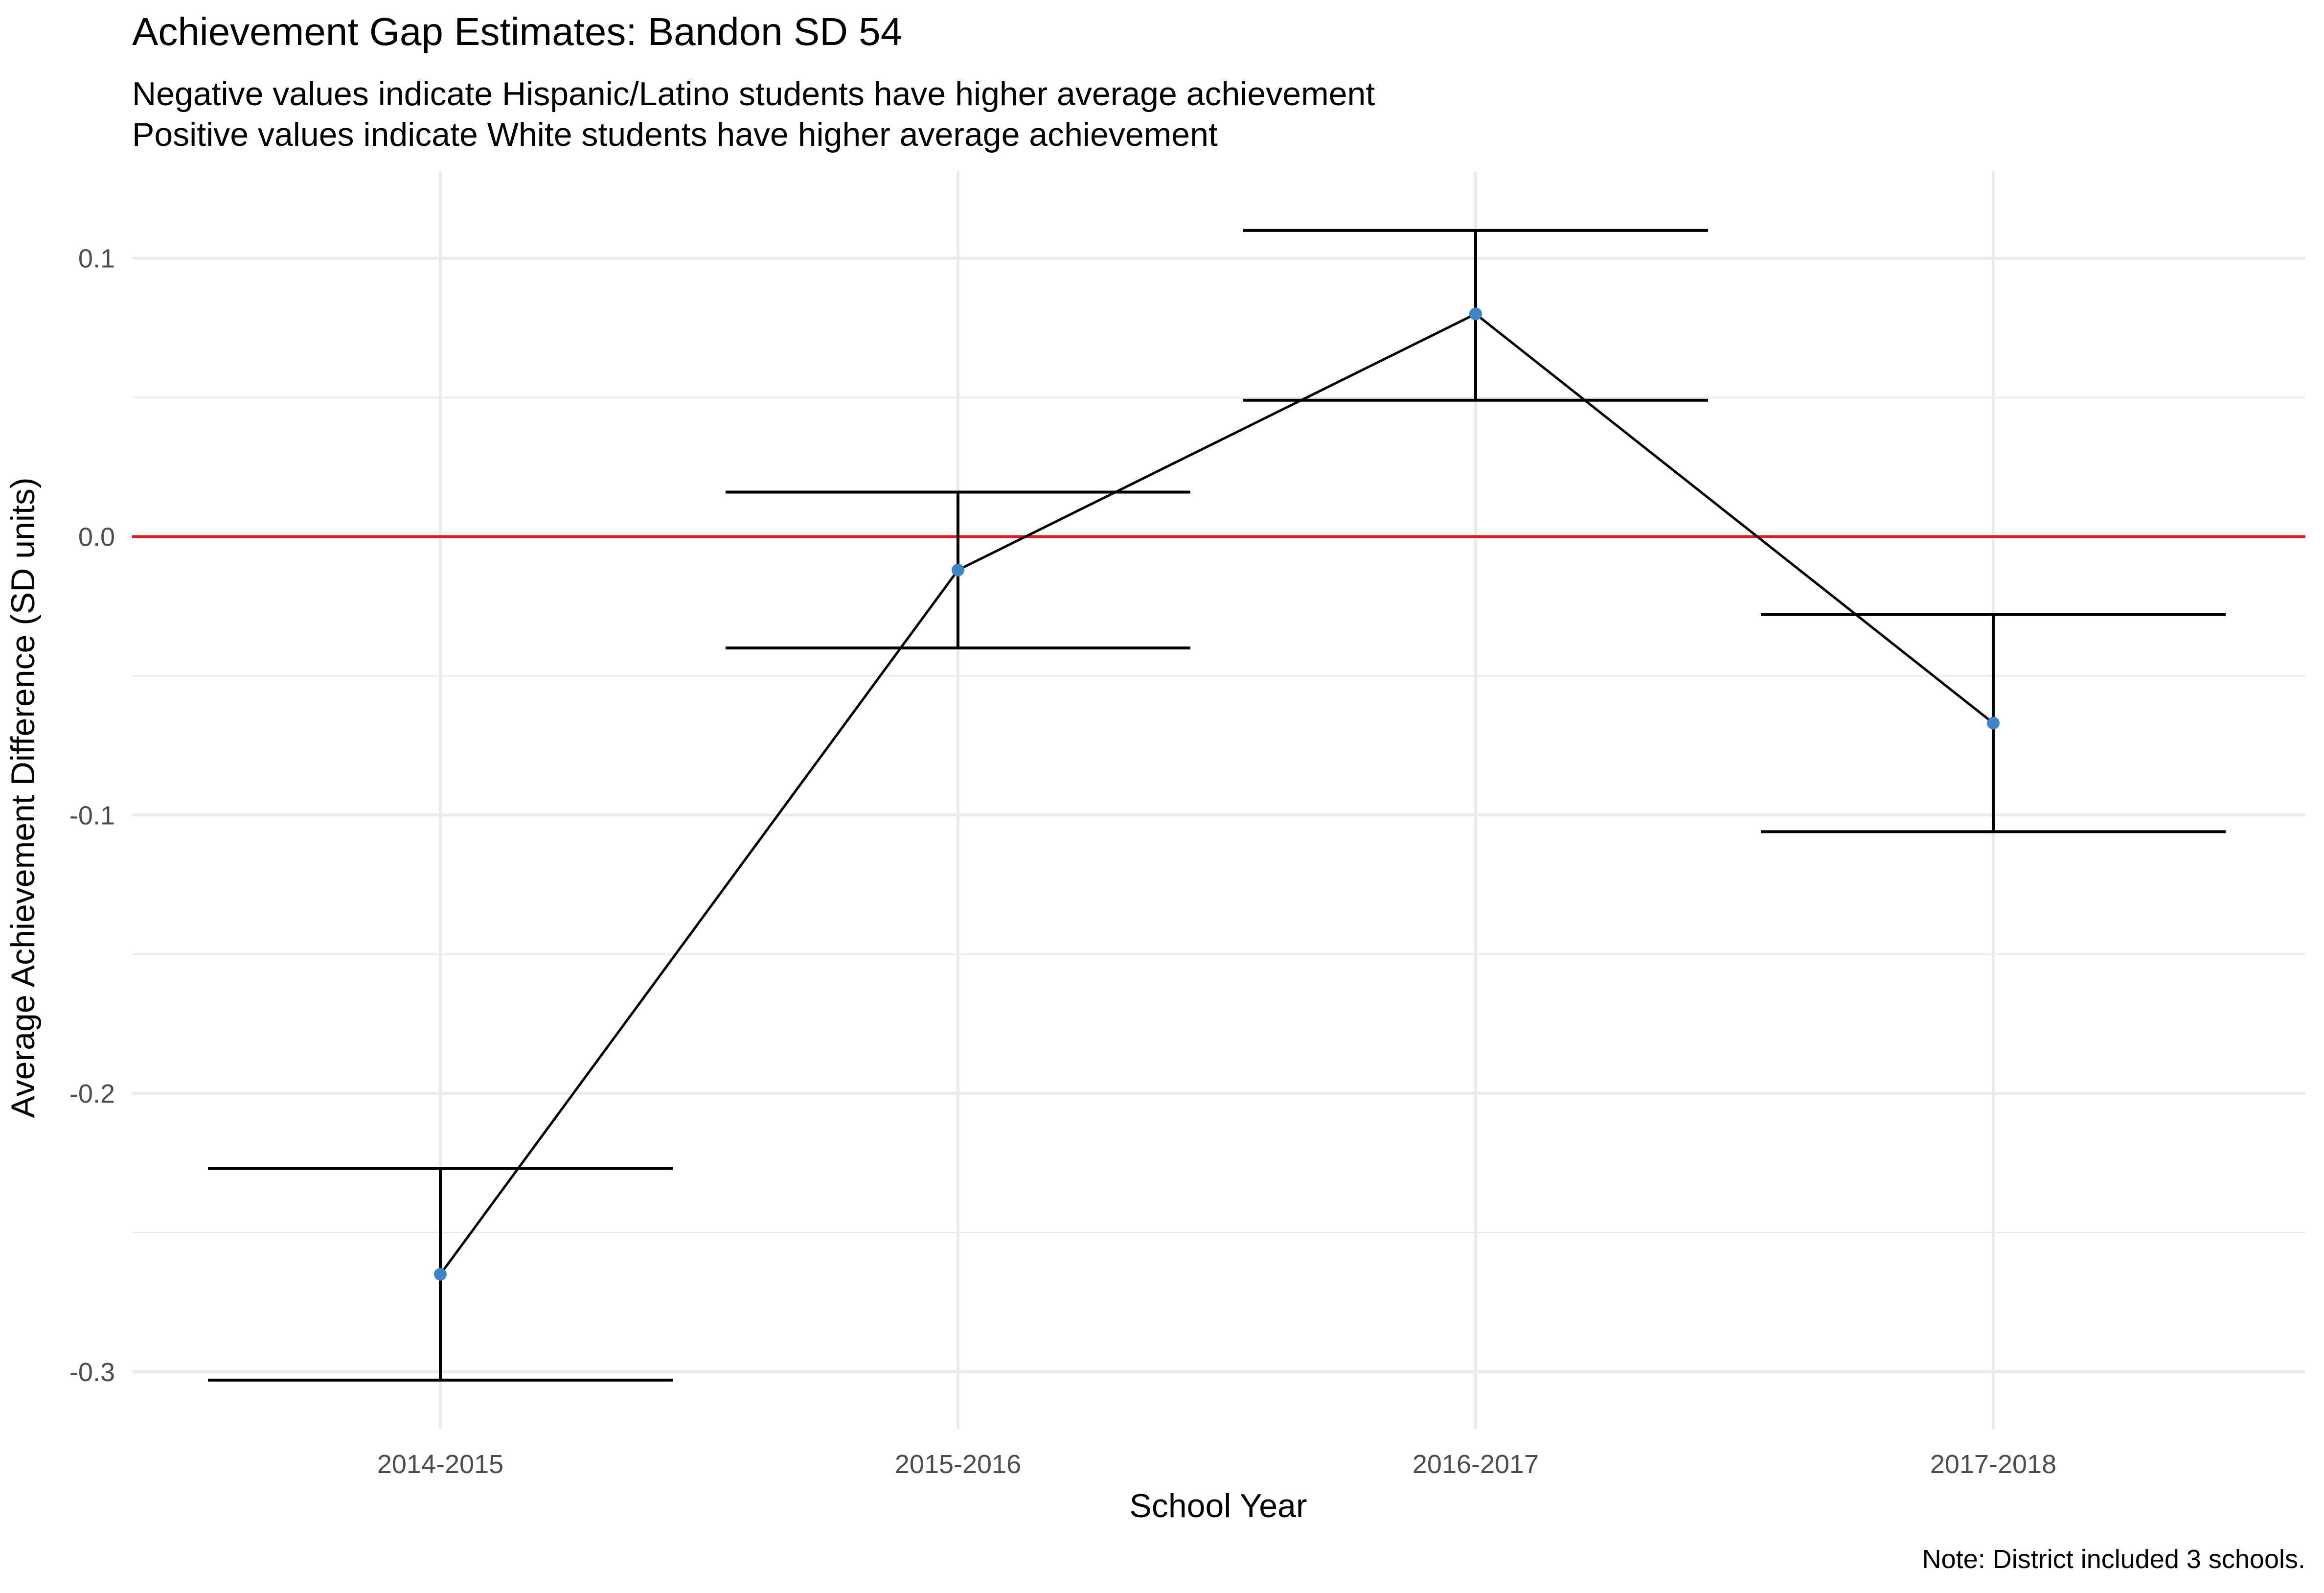  I want to click on x-tick-label: 2014-2015, so click(440, 1464).